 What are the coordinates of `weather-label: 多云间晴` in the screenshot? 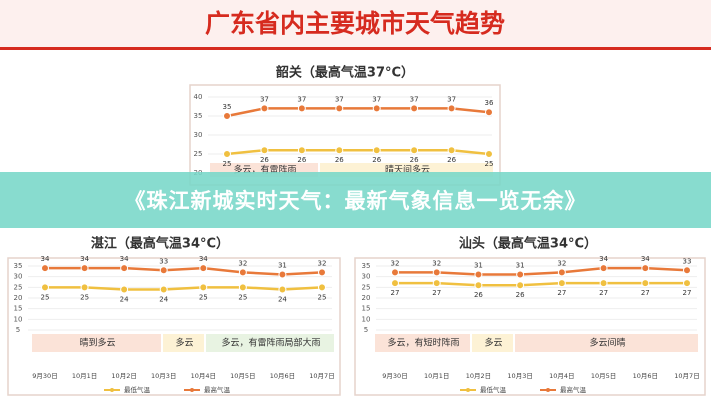 It's located at (607, 343).